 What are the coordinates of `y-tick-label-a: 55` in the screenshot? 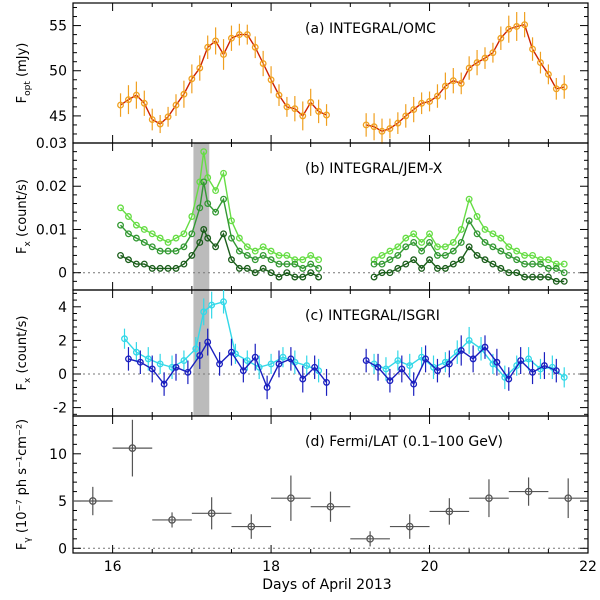 It's located at (58, 27).